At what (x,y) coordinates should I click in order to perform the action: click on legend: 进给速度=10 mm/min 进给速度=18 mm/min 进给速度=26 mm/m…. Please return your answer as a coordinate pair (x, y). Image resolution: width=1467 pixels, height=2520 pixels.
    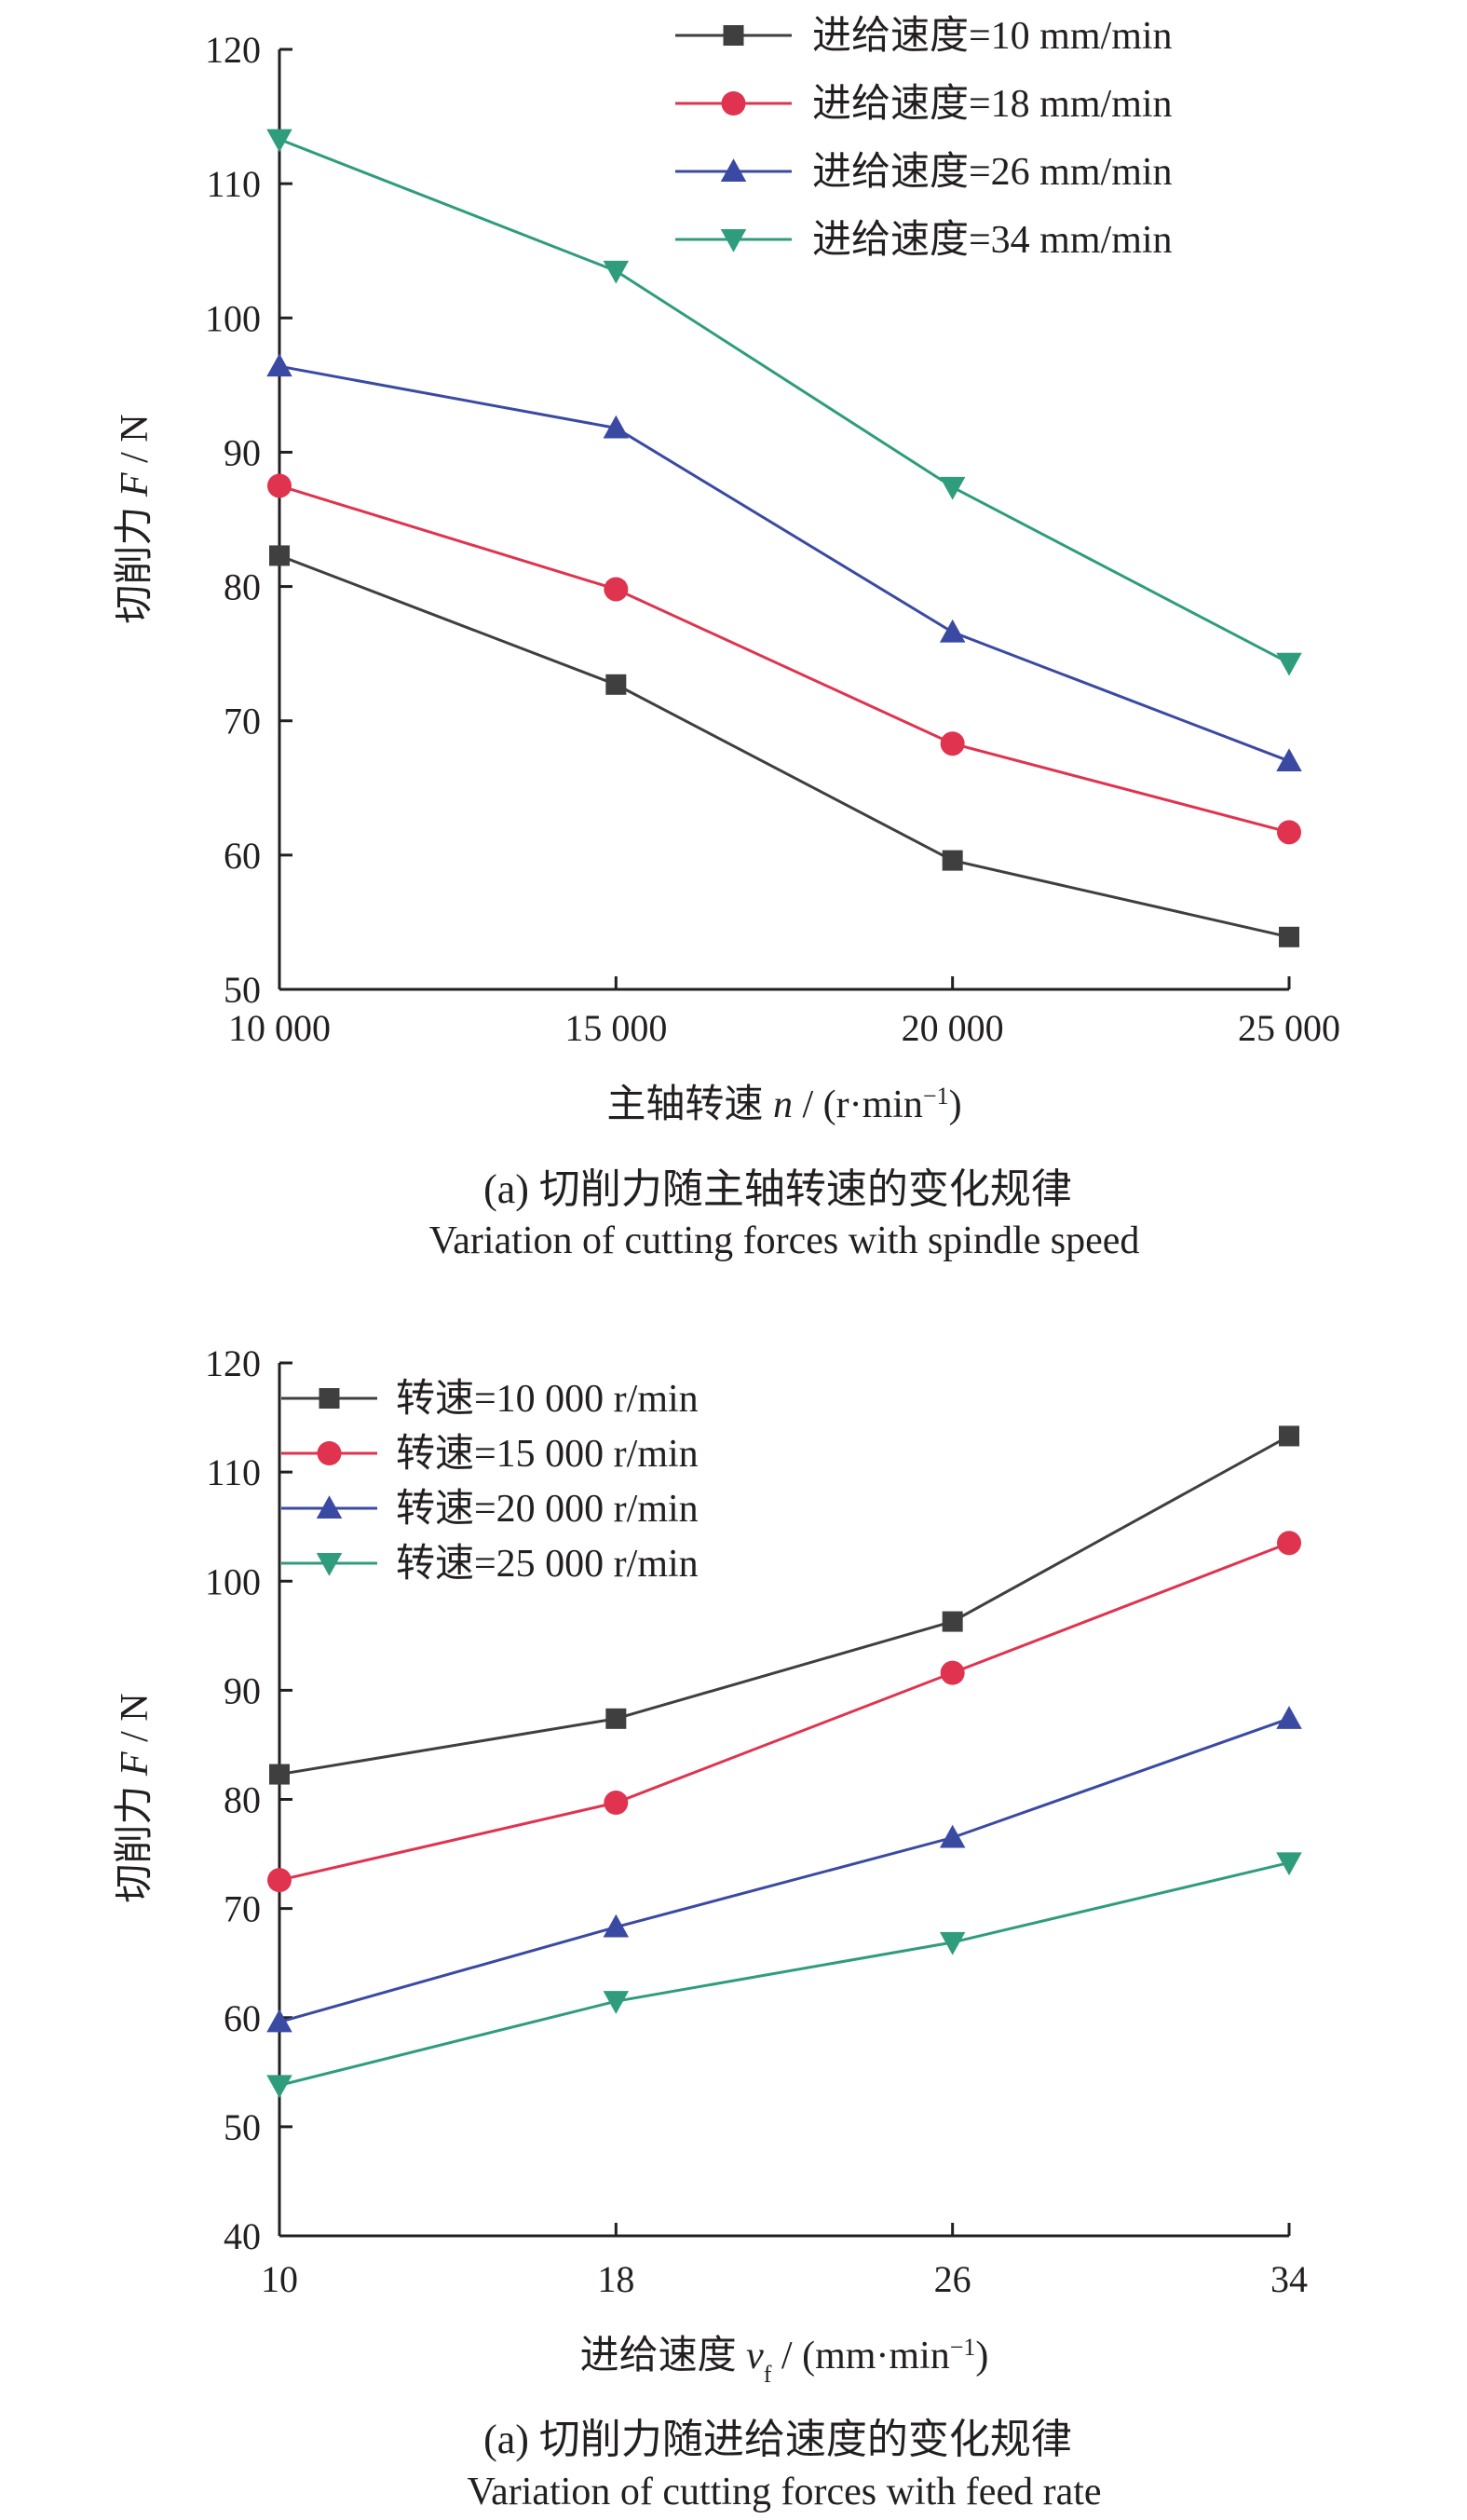
    Looking at the image, I should click on (924, 138).